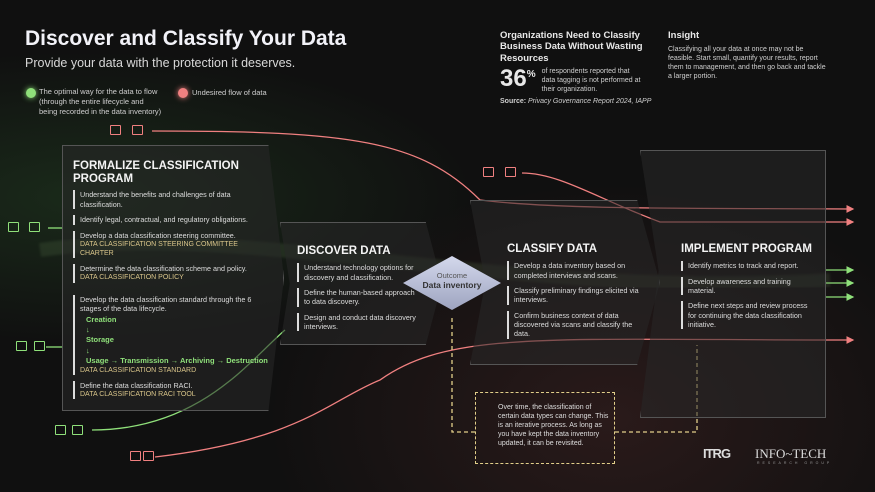  What do you see at coordinates (156, 173) in the screenshot?
I see `formalize-title: FORMALIZE CLASSIFICATION PROGRAM` at bounding box center [156, 173].